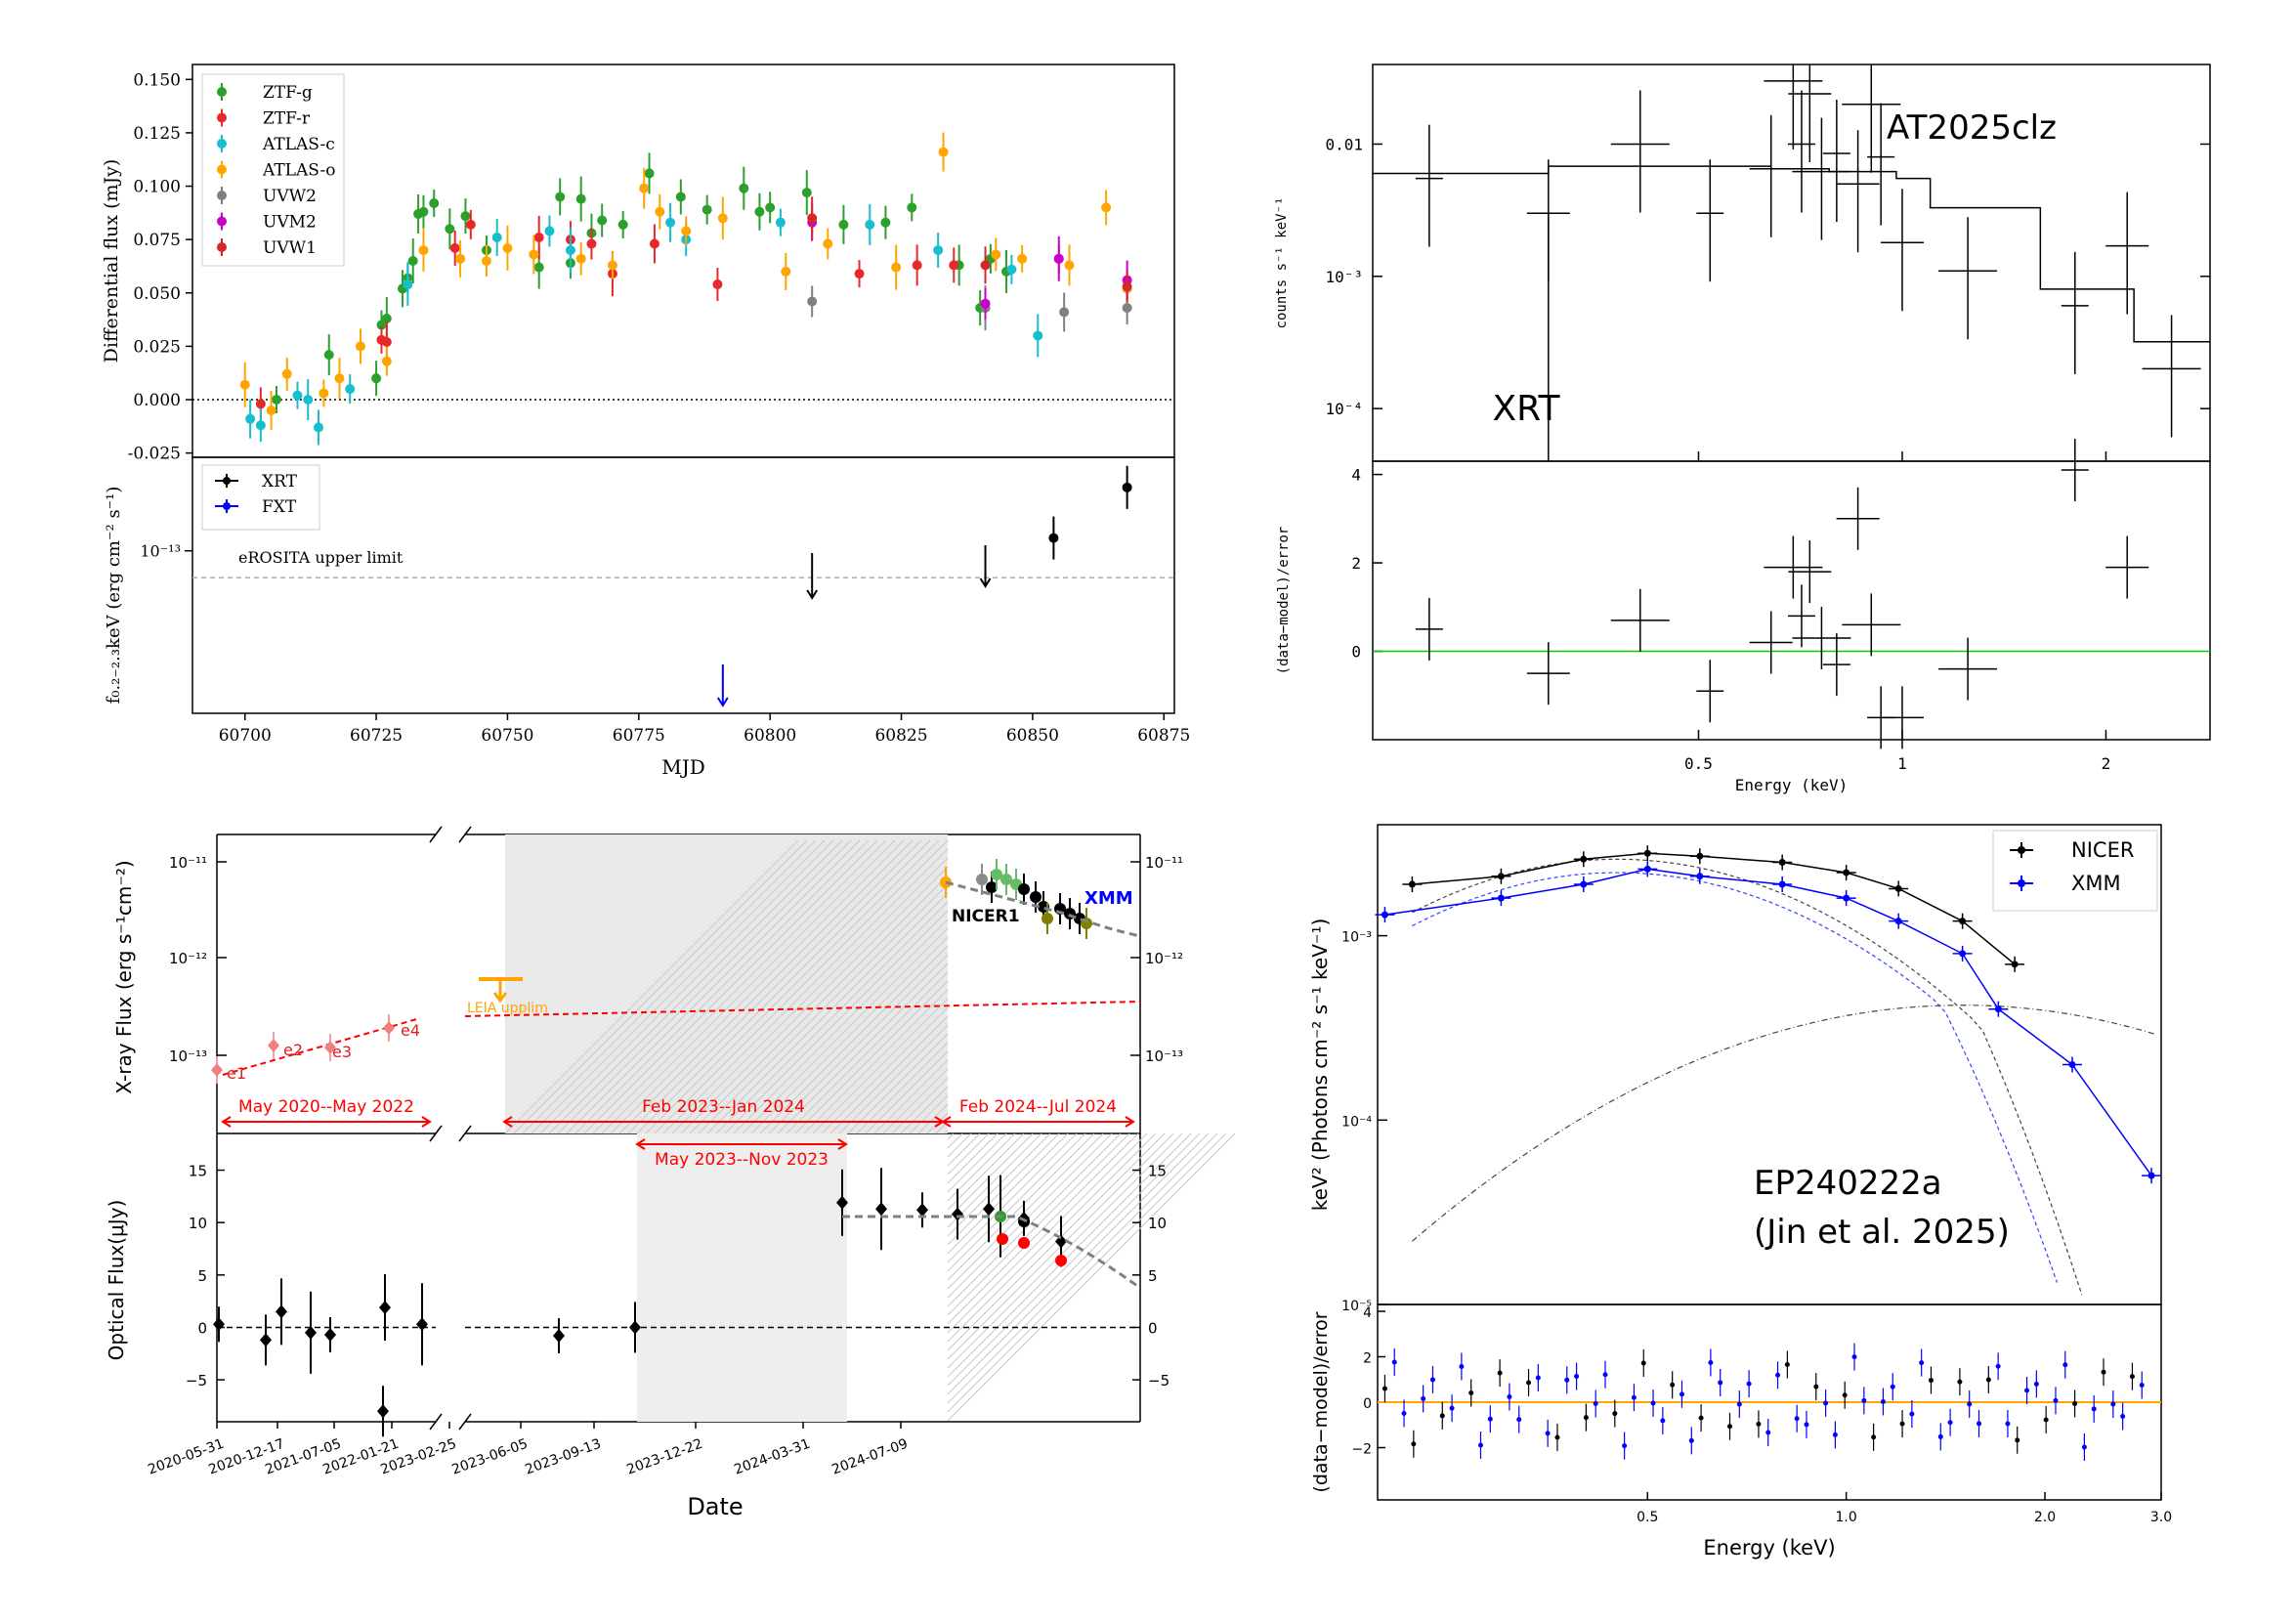 The image size is (2296, 1624). What do you see at coordinates (1361, 1450) in the screenshot?
I see `y-tick-label: −2` at bounding box center [1361, 1450].